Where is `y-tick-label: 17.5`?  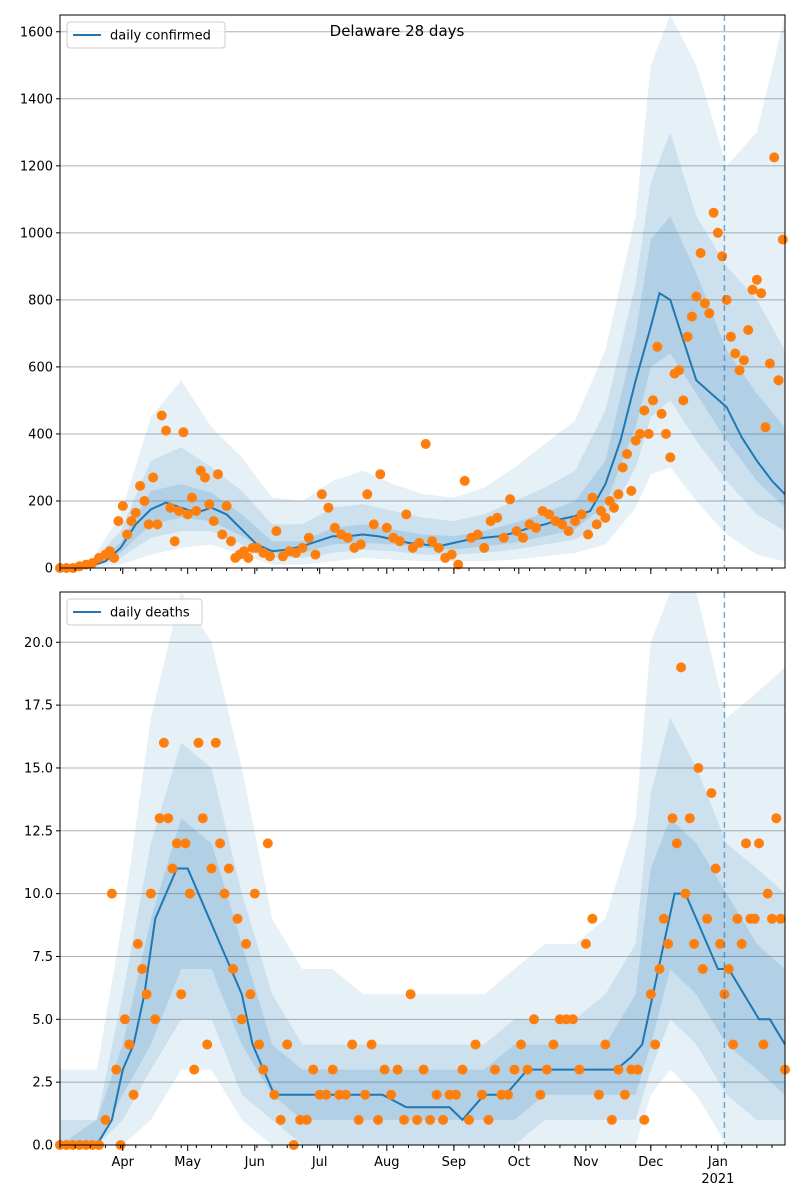
y-tick-label: 17.5 is located at coordinates (38, 706).